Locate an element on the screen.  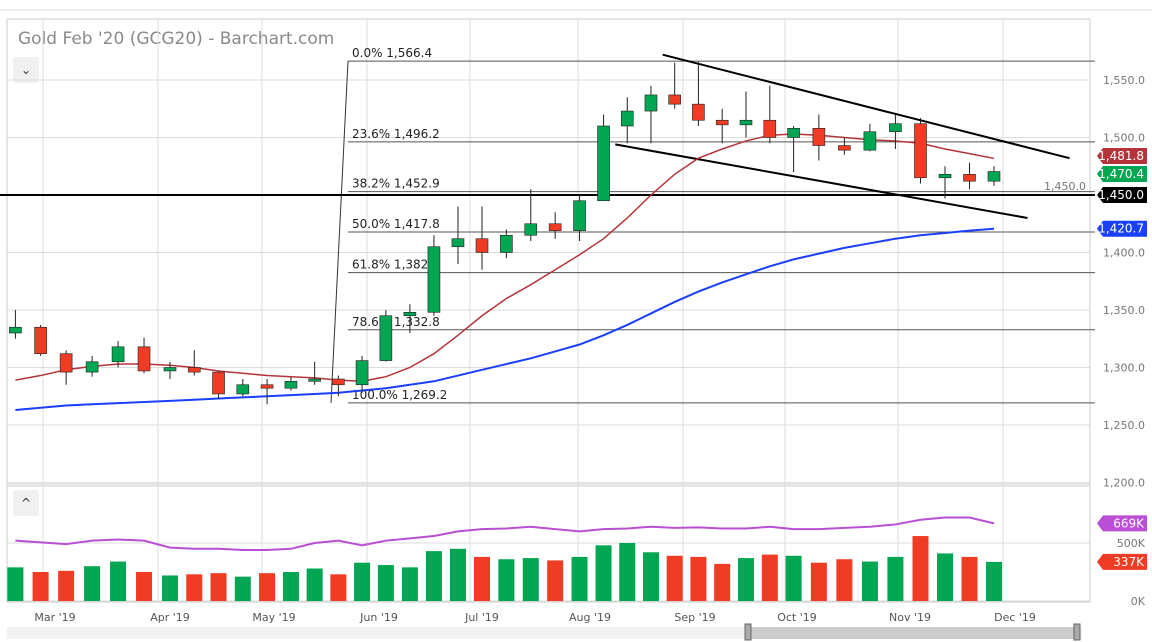
volume-tick-label: 500K is located at coordinates (1131, 543).